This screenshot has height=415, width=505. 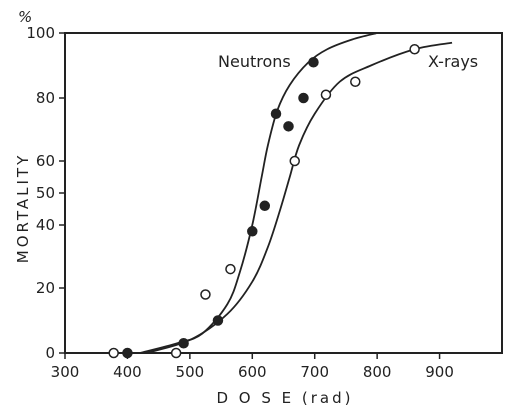 I want to click on y-tick-label: 60, so click(x=45, y=161).